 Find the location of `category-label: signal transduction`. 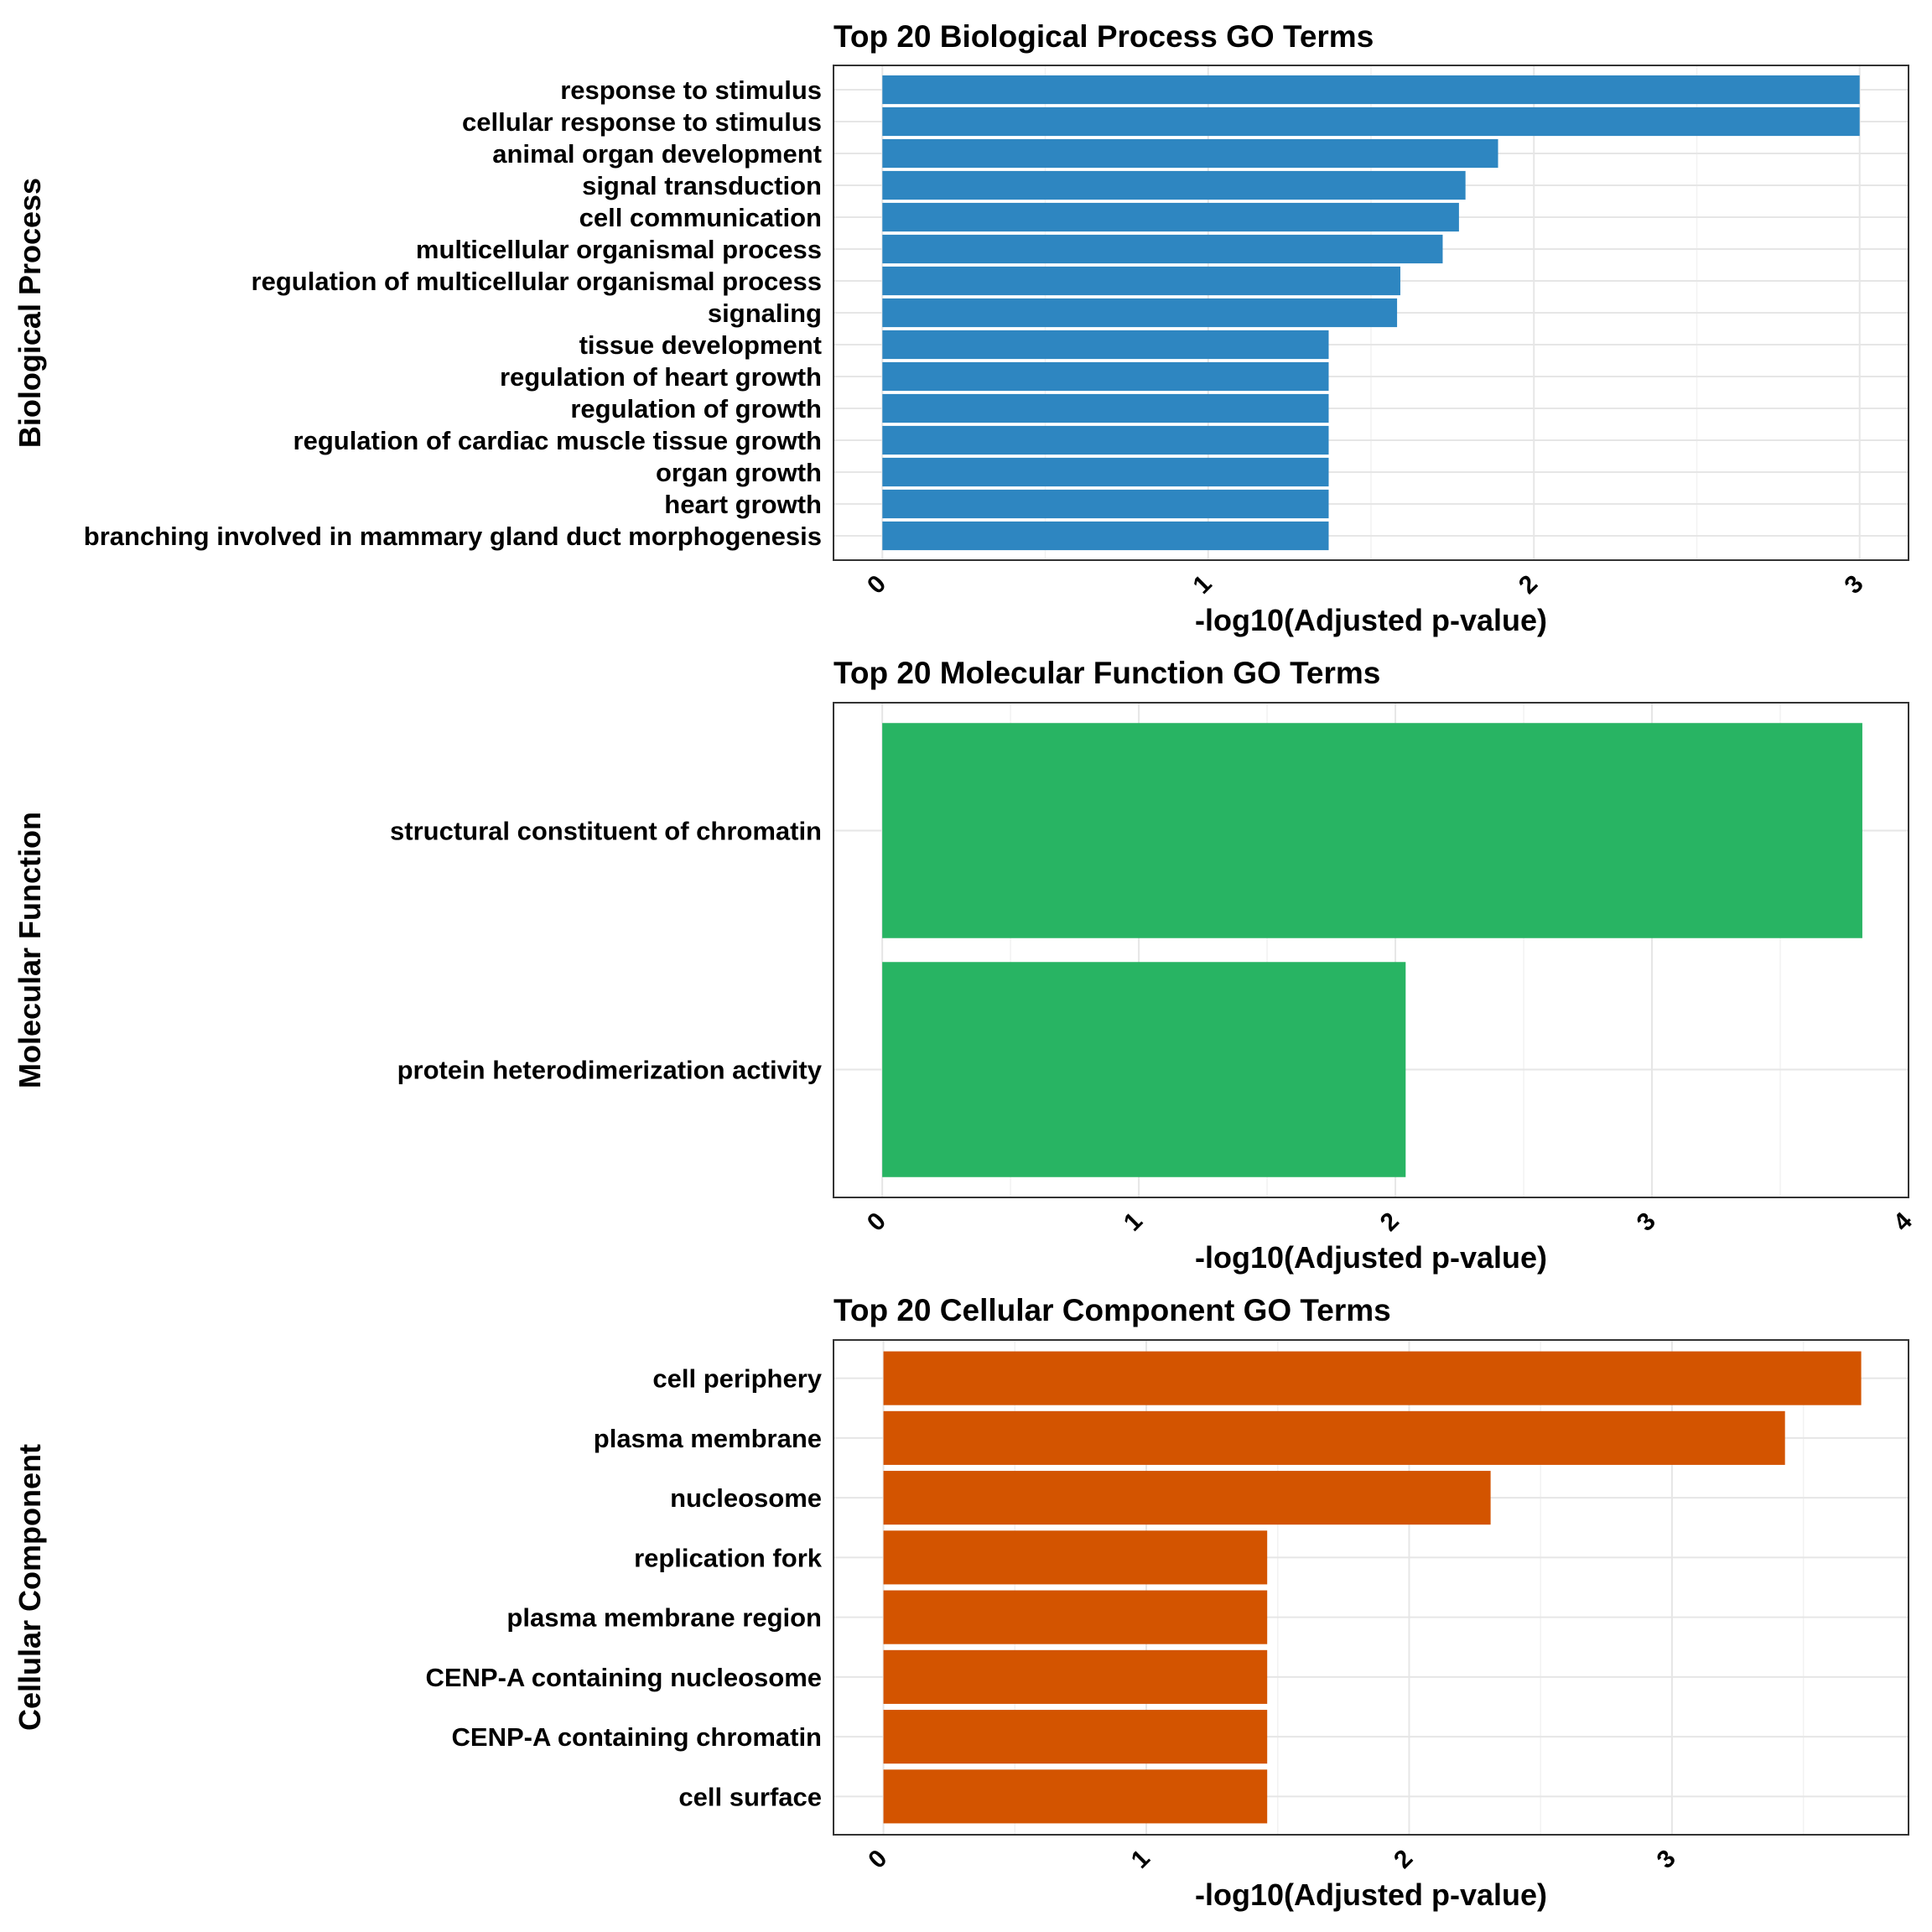

category-label: signal transduction is located at coordinates (702, 185).